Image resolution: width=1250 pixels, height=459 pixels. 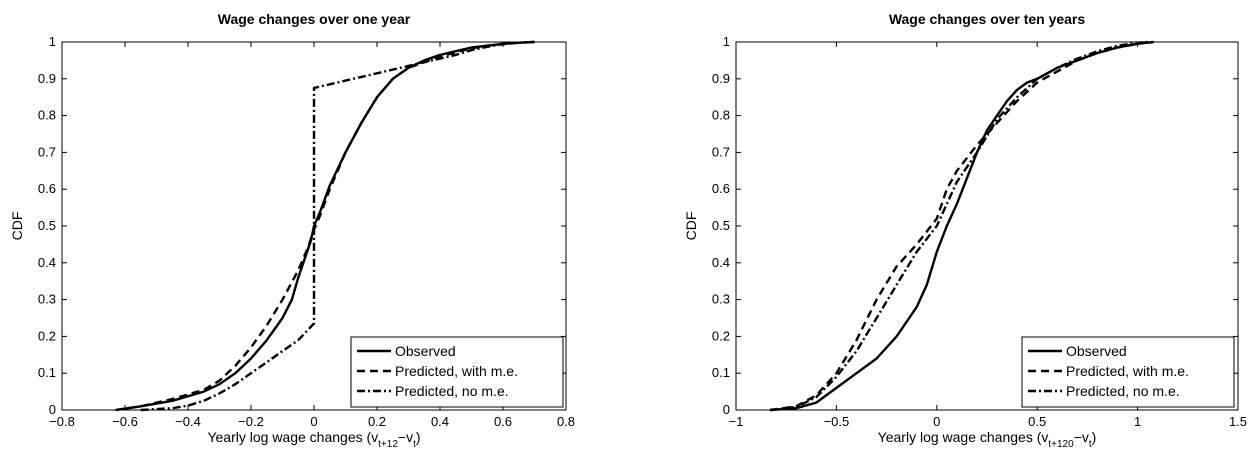 I want to click on x-tick-label: 0.4, so click(x=440, y=421).